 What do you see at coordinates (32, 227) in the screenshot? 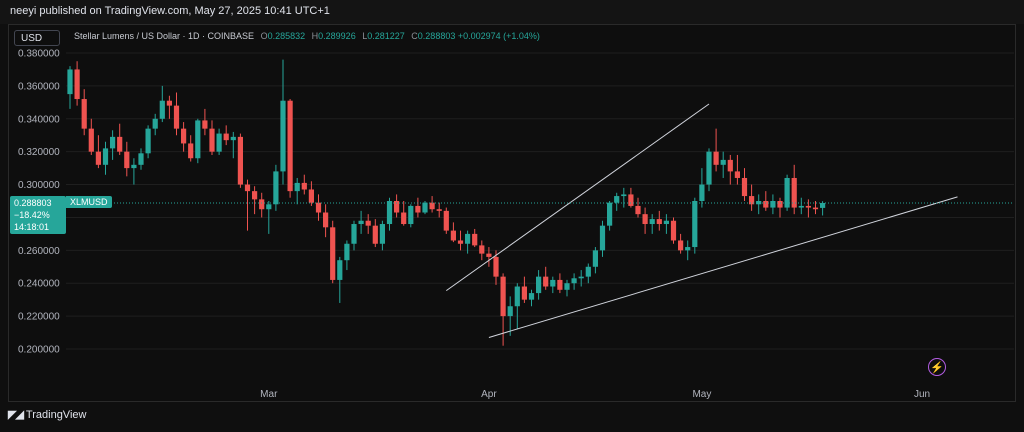
I see `bar-countdown: 14:18:01` at bounding box center [32, 227].